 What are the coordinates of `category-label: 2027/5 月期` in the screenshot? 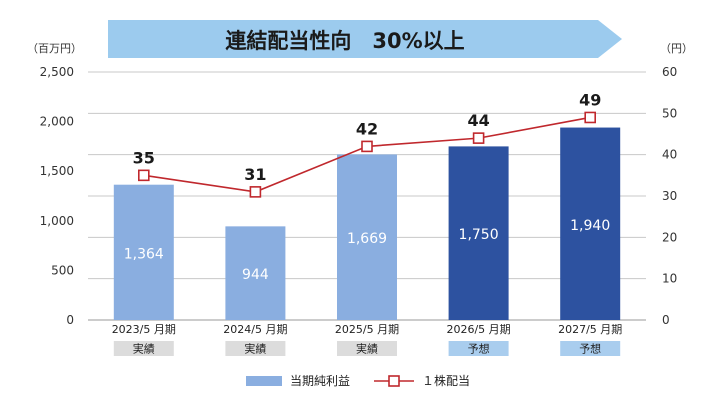 It's located at (590, 329).